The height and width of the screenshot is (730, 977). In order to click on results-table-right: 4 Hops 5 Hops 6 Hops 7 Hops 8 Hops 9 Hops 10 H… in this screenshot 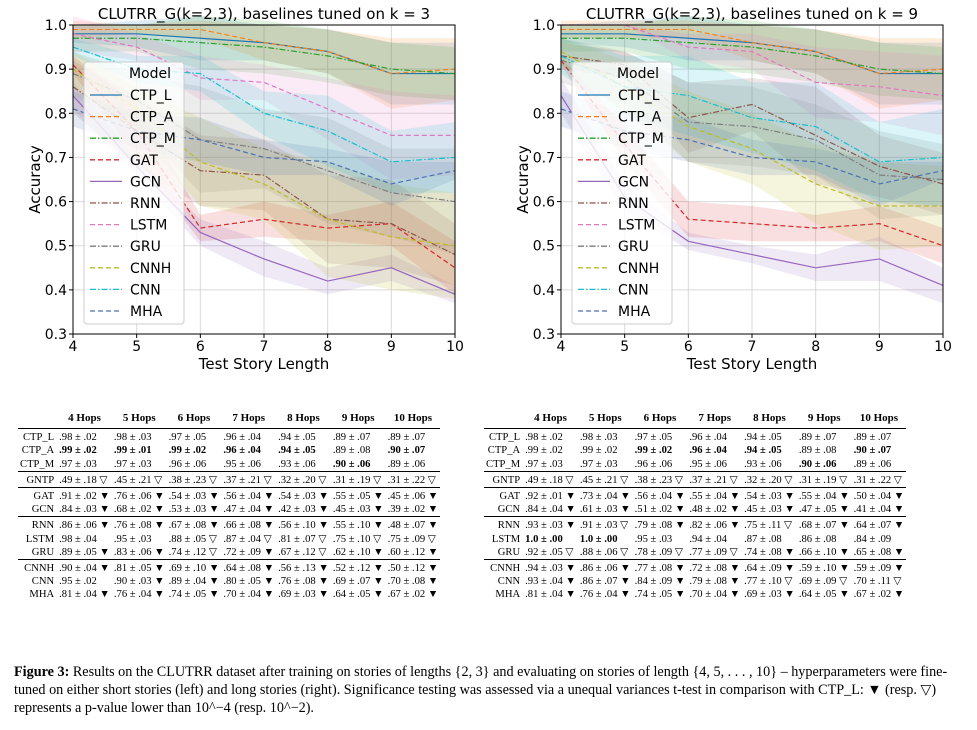, I will do `click(695, 507)`.